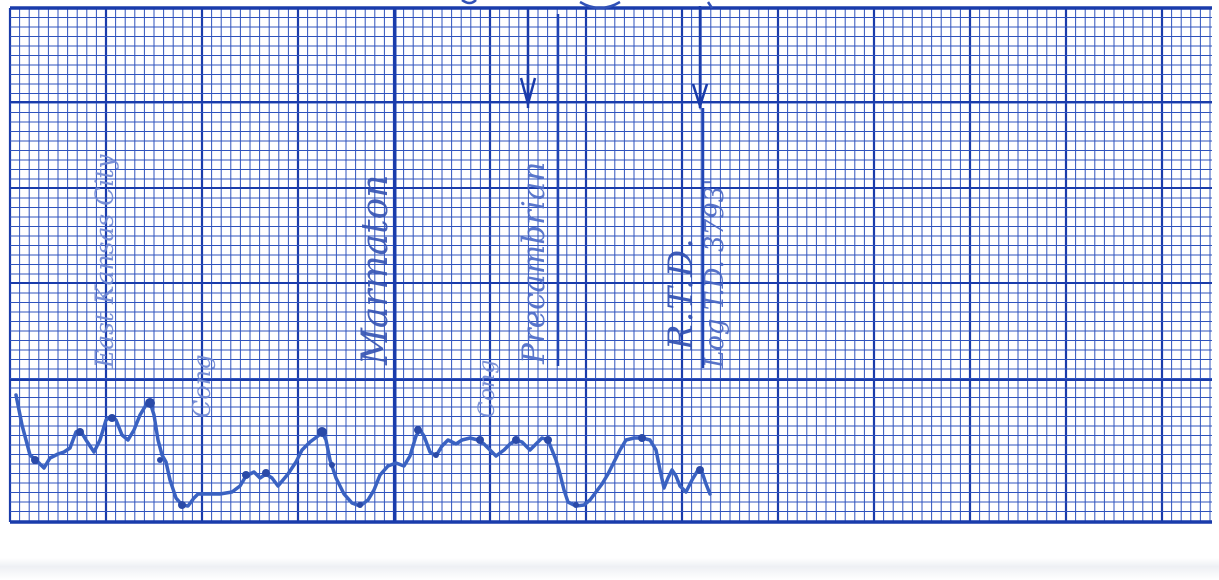 The image size is (1219, 580). What do you see at coordinates (609, 569) in the screenshot?
I see `paper-bottom-edge` at bounding box center [609, 569].